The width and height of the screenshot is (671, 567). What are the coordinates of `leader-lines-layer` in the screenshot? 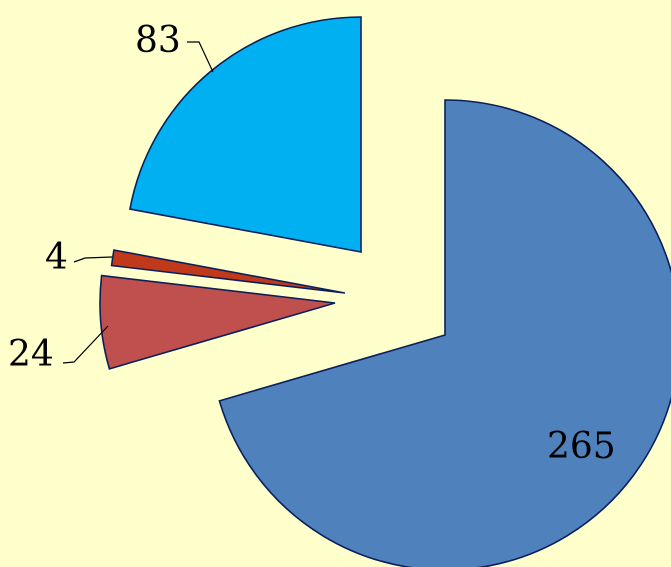 It's located at (138, 202).